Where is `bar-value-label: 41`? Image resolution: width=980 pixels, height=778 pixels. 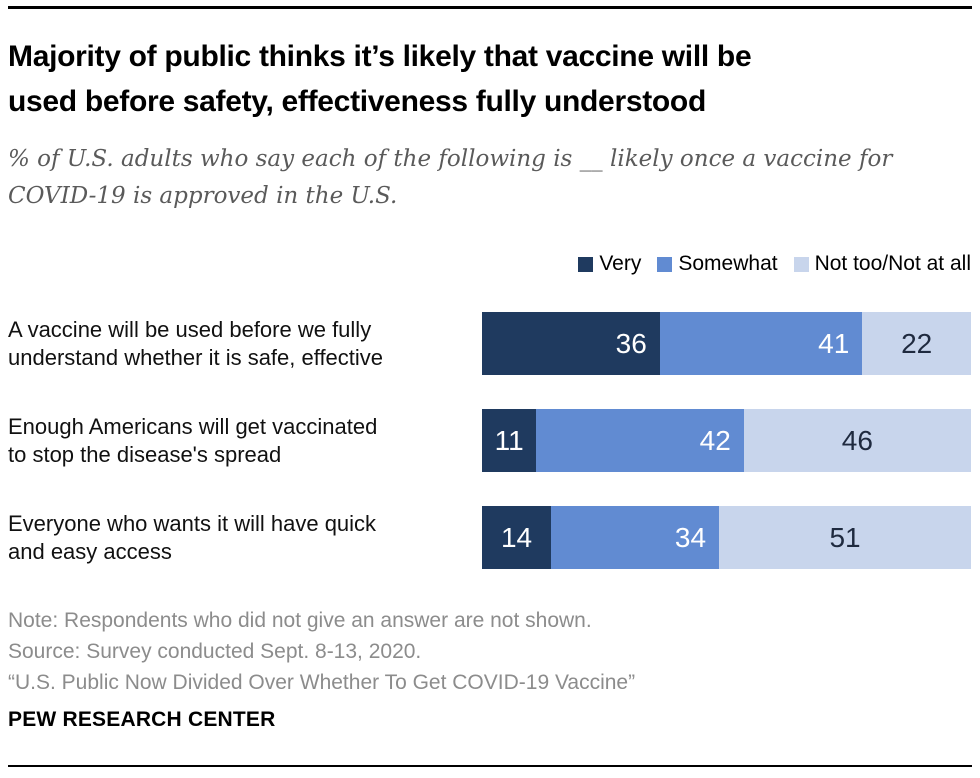
bar-value-label: 41 is located at coordinates (834, 343).